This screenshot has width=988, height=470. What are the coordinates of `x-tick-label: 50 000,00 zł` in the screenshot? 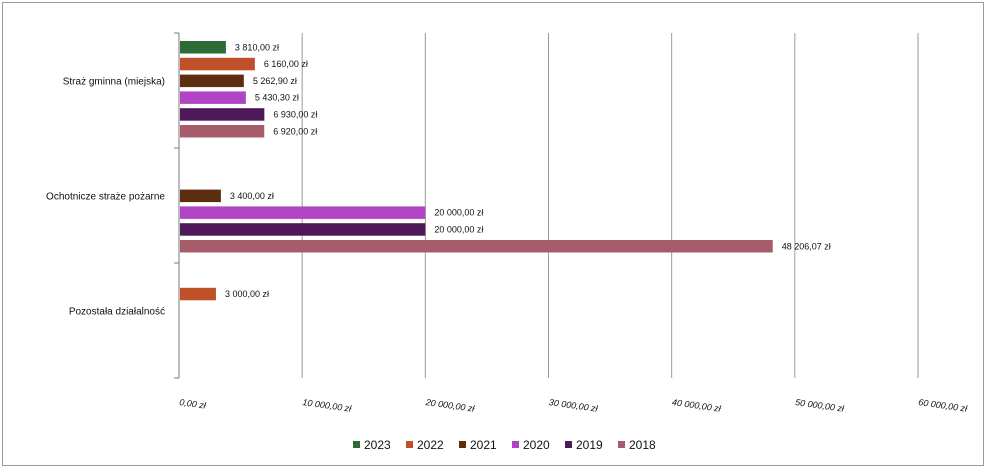 It's located at (820, 405).